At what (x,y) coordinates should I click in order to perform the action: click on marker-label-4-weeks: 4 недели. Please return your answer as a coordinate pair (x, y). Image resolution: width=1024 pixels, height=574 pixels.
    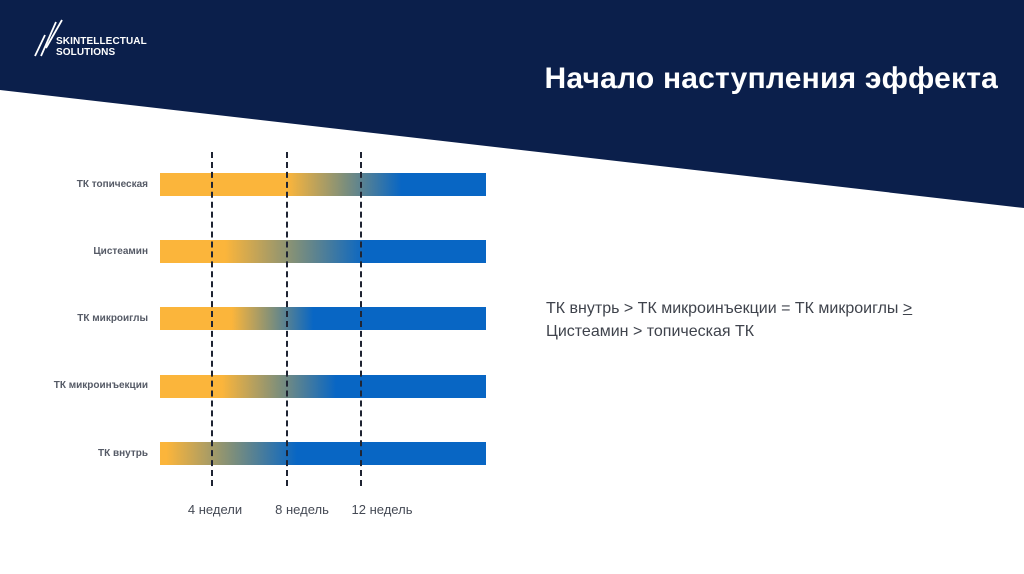
    Looking at the image, I should click on (215, 509).